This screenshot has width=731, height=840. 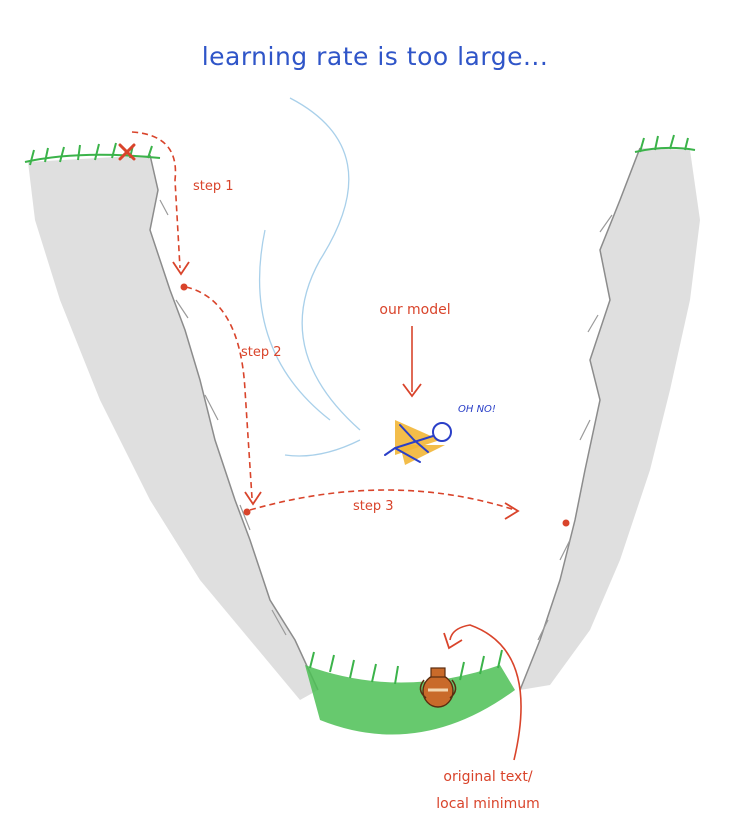 I want to click on step-3-arrowhead, so click(x=512, y=511).